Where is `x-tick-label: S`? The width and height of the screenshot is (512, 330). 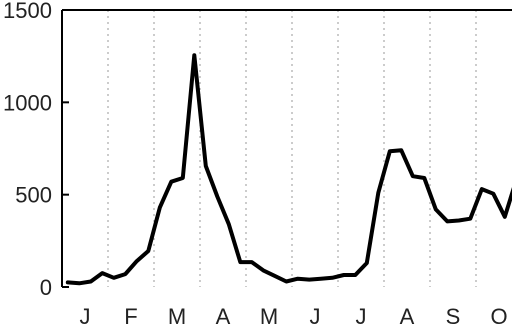
x-tick-label: S is located at coordinates (453, 316).